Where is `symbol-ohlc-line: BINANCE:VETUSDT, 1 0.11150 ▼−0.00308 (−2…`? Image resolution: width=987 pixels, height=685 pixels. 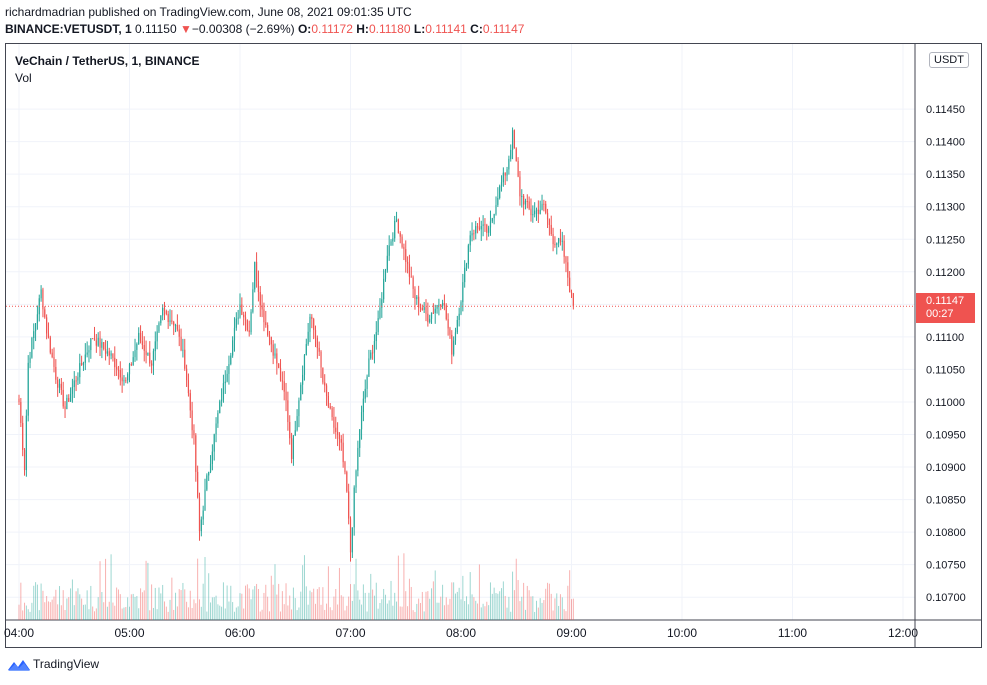
symbol-ohlc-line: BINANCE:VETUSDT, 1 0.11150 ▼−0.00308 (−2… is located at coordinates (264, 29).